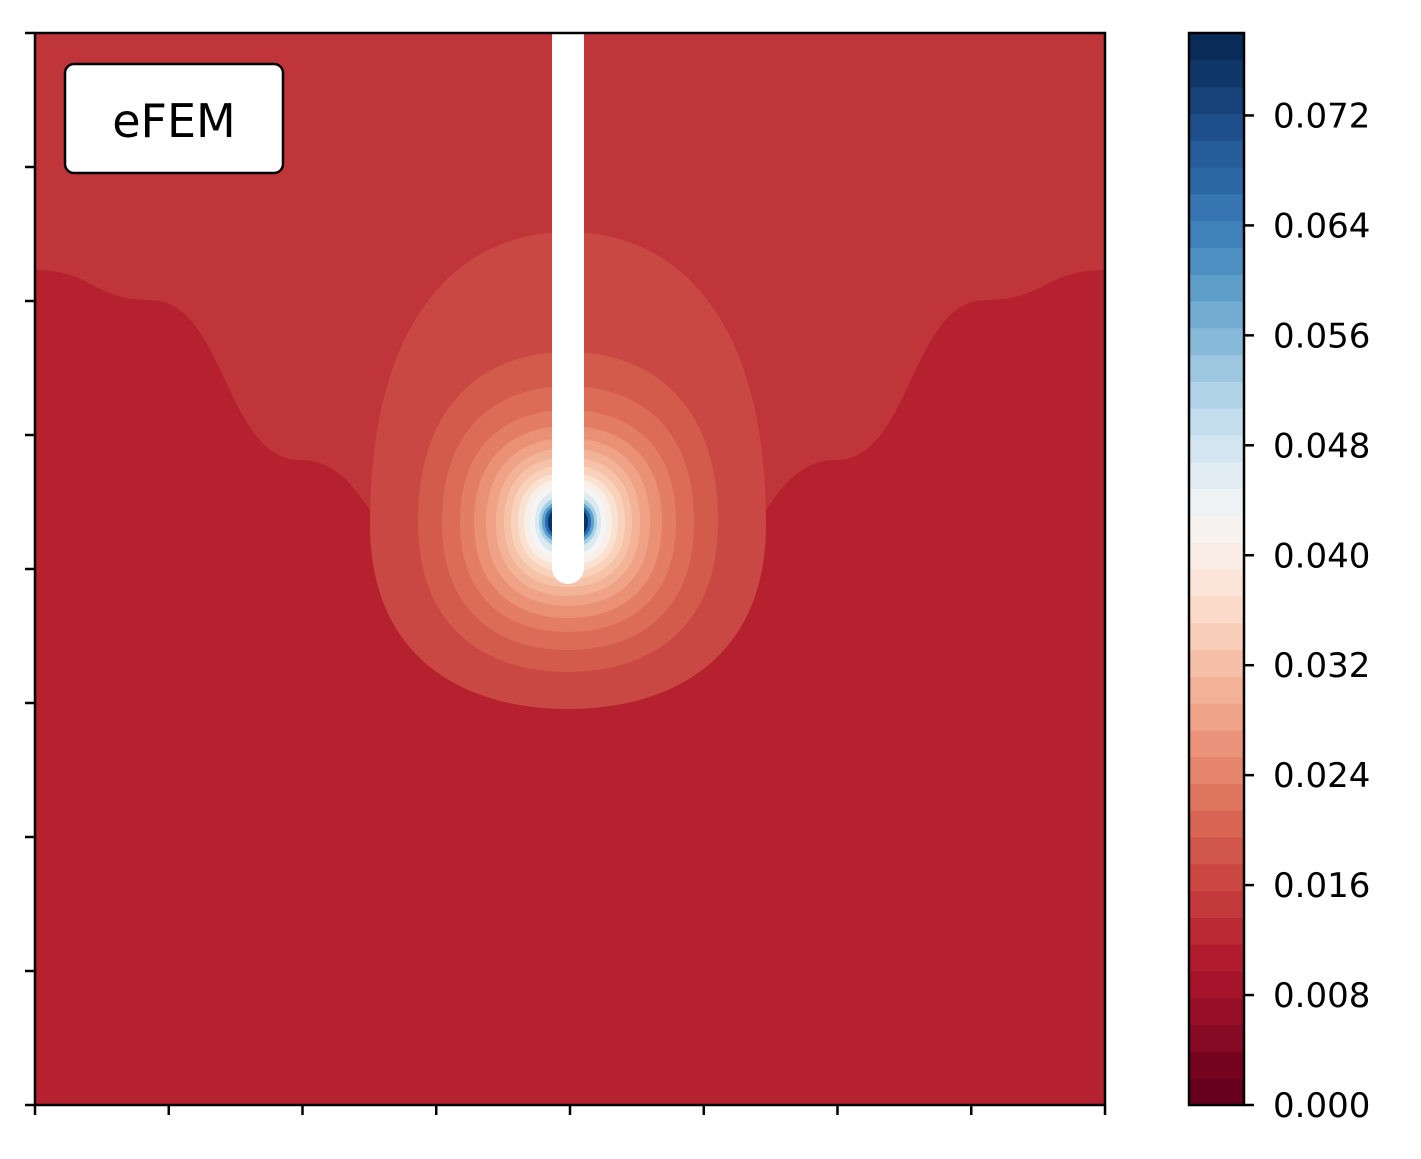  What do you see at coordinates (1321, 886) in the screenshot?
I see `colorbar-tick-label: 0.016` at bounding box center [1321, 886].